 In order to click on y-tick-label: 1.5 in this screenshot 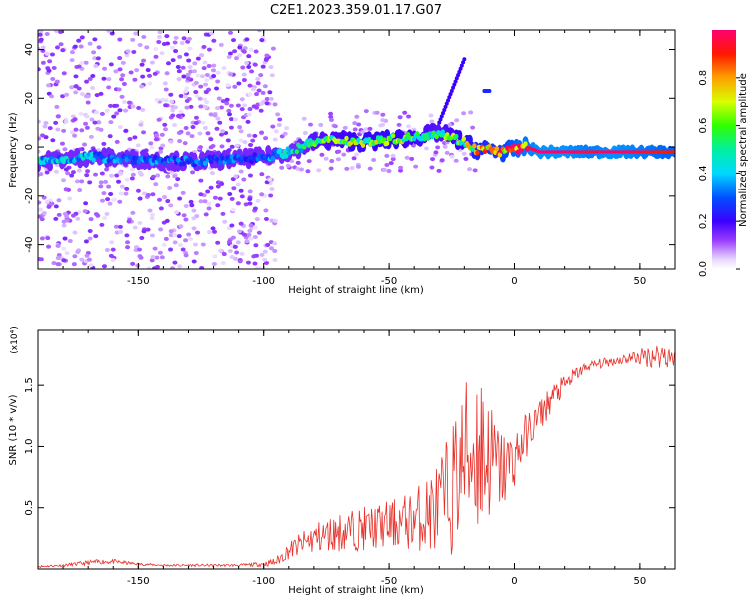, I will do `click(29, 385)`.